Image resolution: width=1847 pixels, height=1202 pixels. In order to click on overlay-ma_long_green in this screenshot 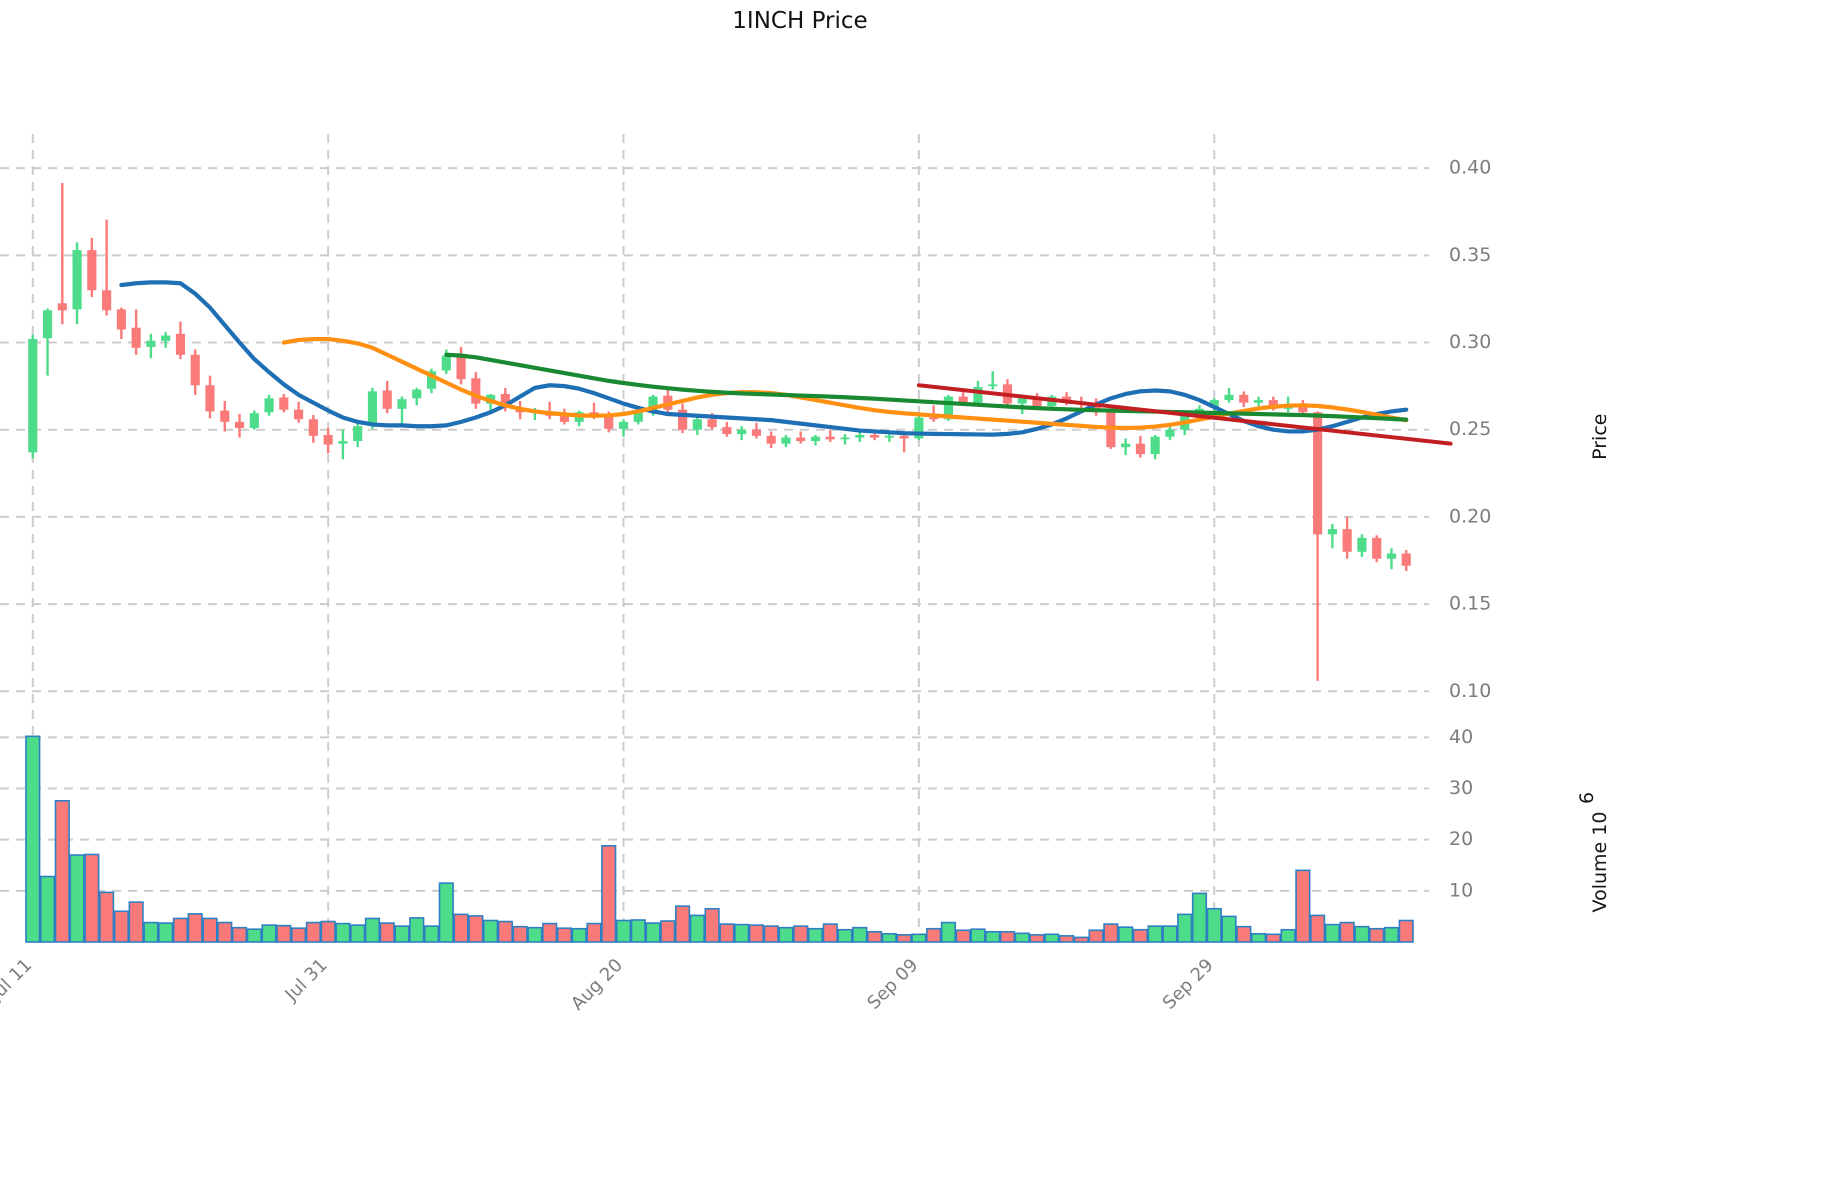, I will do `click(926, 387)`.